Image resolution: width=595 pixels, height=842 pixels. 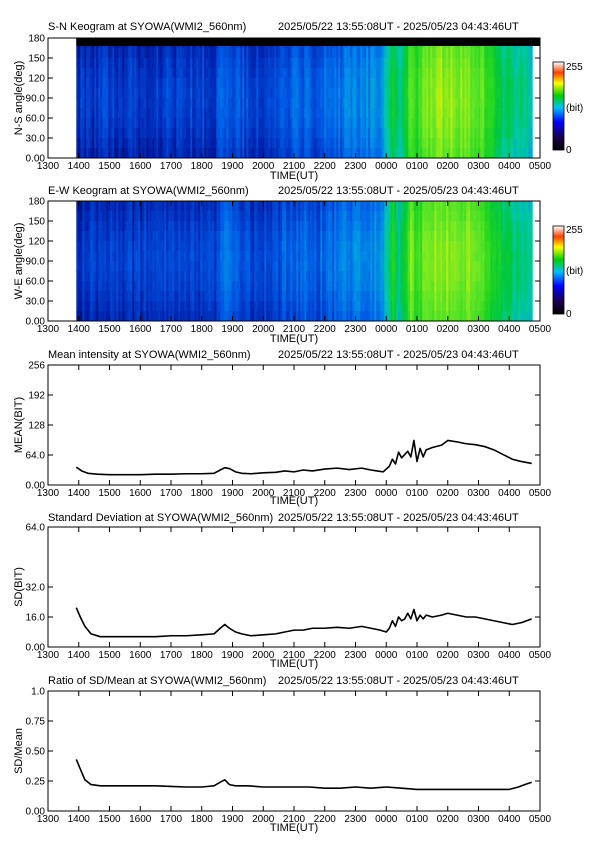 What do you see at coordinates (36, 99) in the screenshot?
I see `y-tick-label: 90.0` at bounding box center [36, 99].